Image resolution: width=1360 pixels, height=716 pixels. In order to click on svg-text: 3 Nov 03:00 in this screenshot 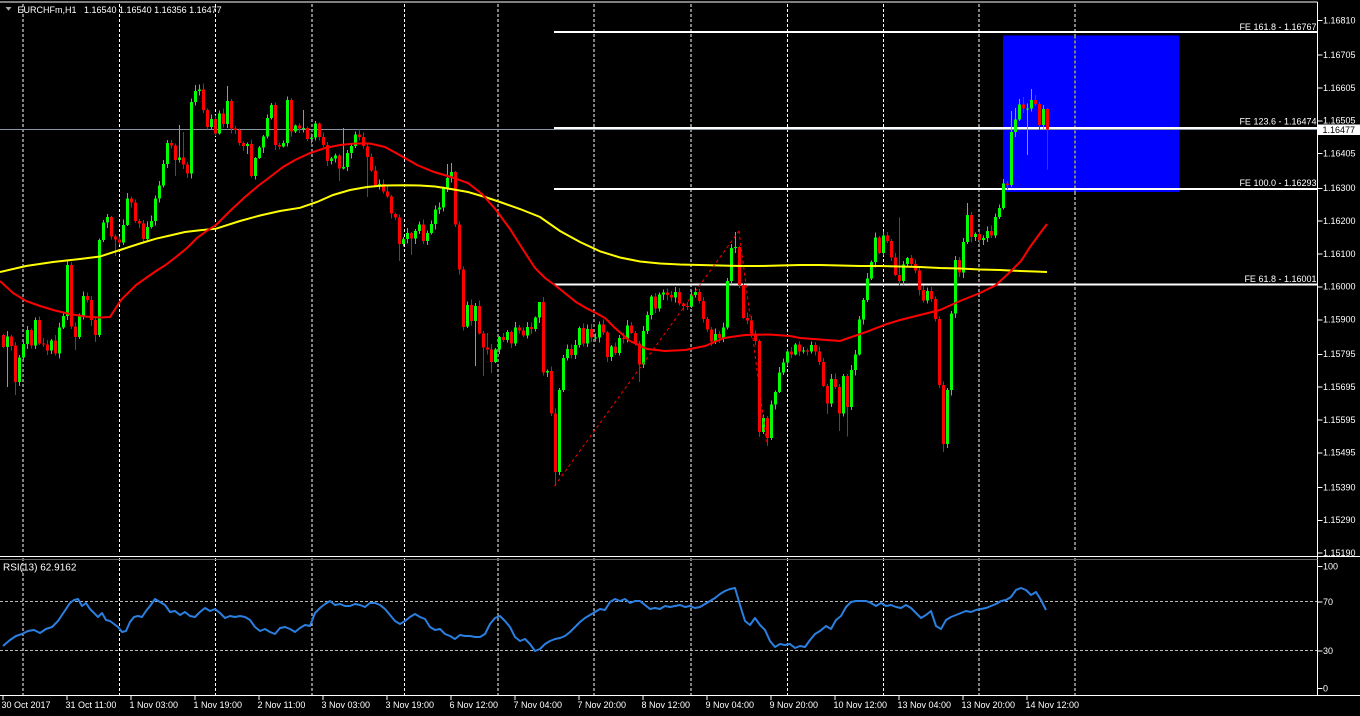, I will do `click(346, 705)`.